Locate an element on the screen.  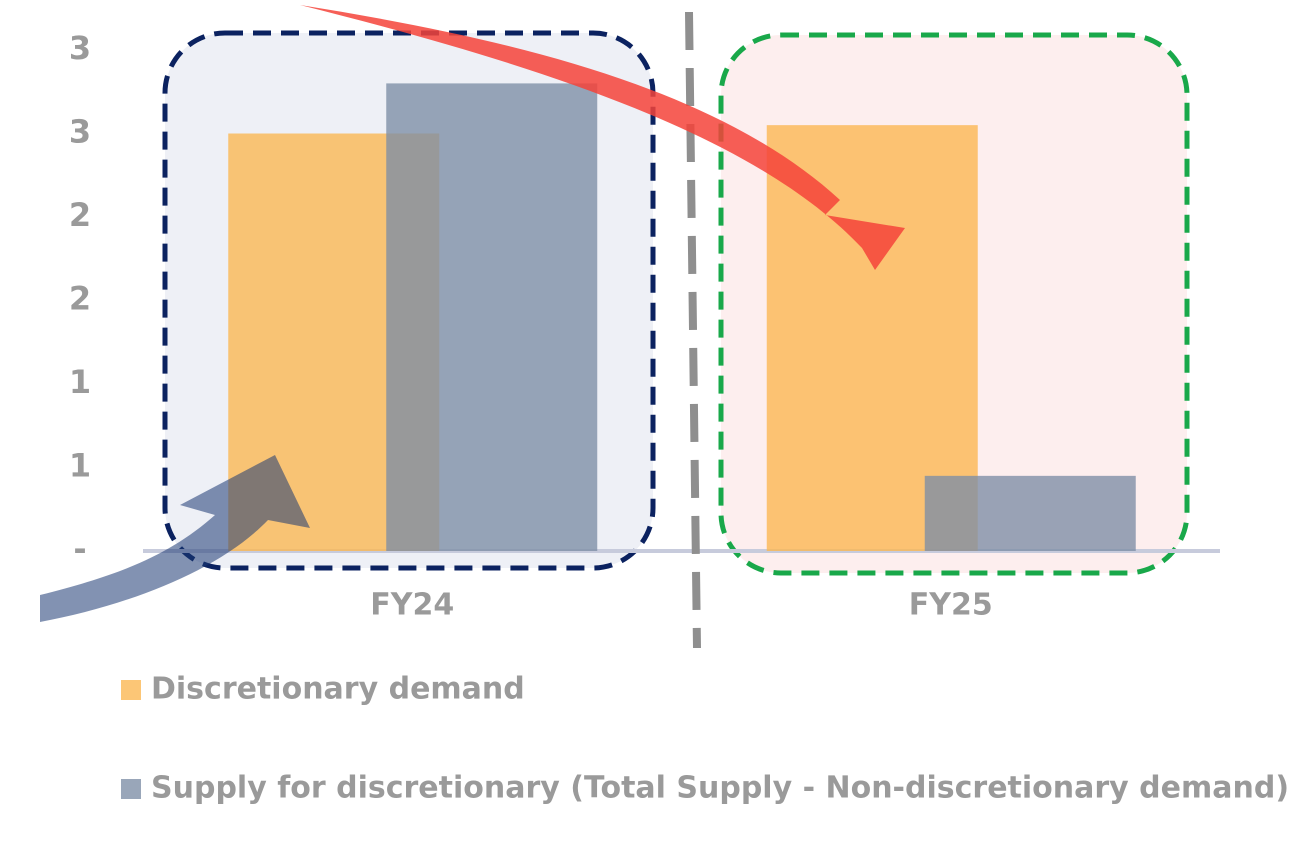
blue-arrow is located at coordinates (175, 538).